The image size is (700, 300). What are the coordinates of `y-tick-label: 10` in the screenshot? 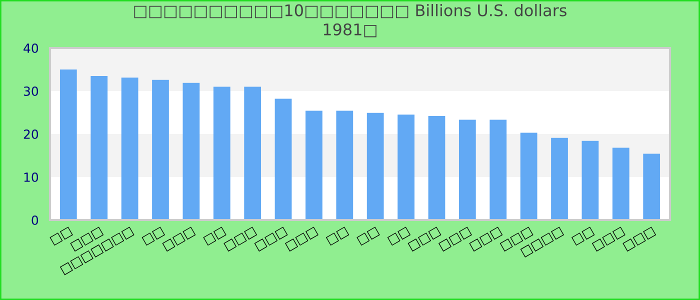 It's located at (31, 177).